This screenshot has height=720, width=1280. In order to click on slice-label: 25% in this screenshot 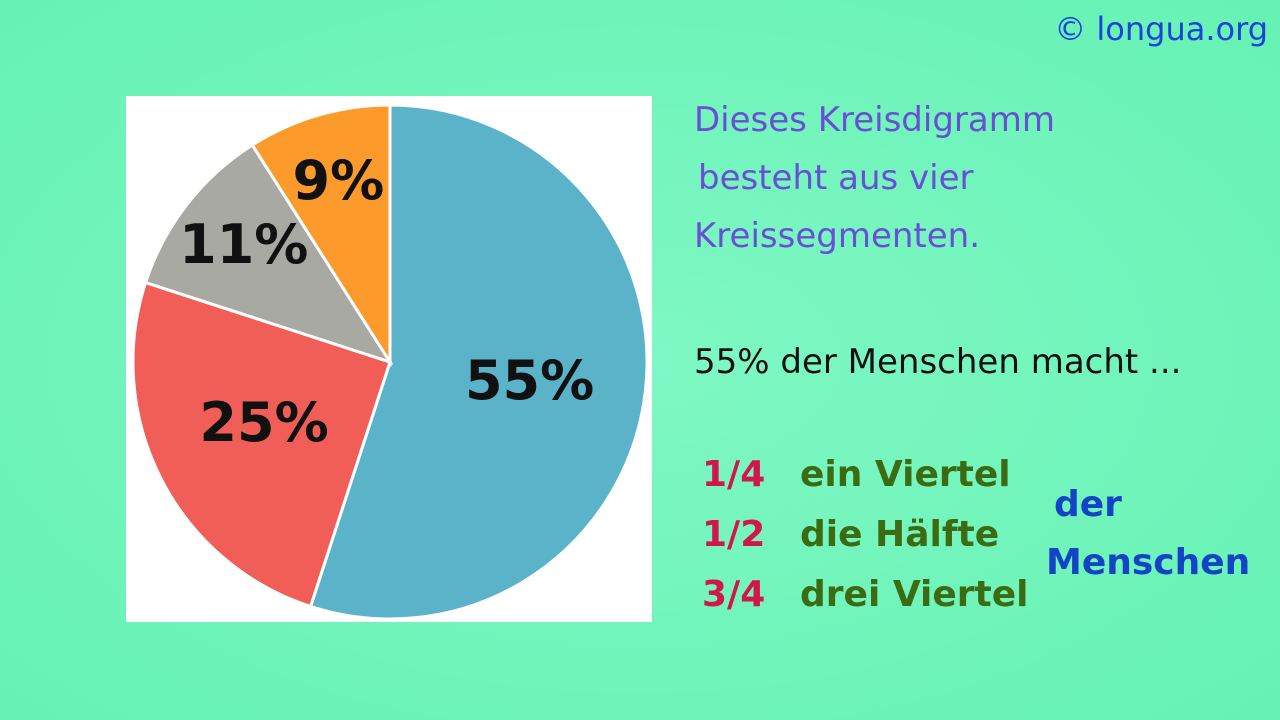, I will do `click(263, 422)`.